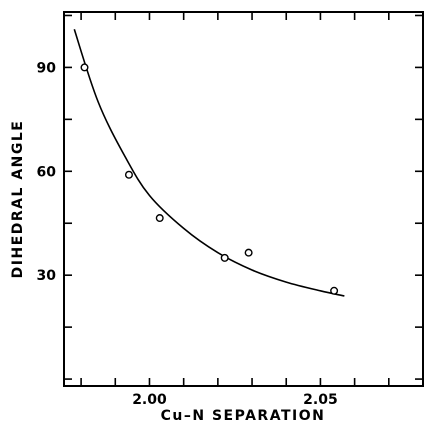 The image size is (433, 432). I want to click on x-tick-label-1: 2.05, so click(320, 400).